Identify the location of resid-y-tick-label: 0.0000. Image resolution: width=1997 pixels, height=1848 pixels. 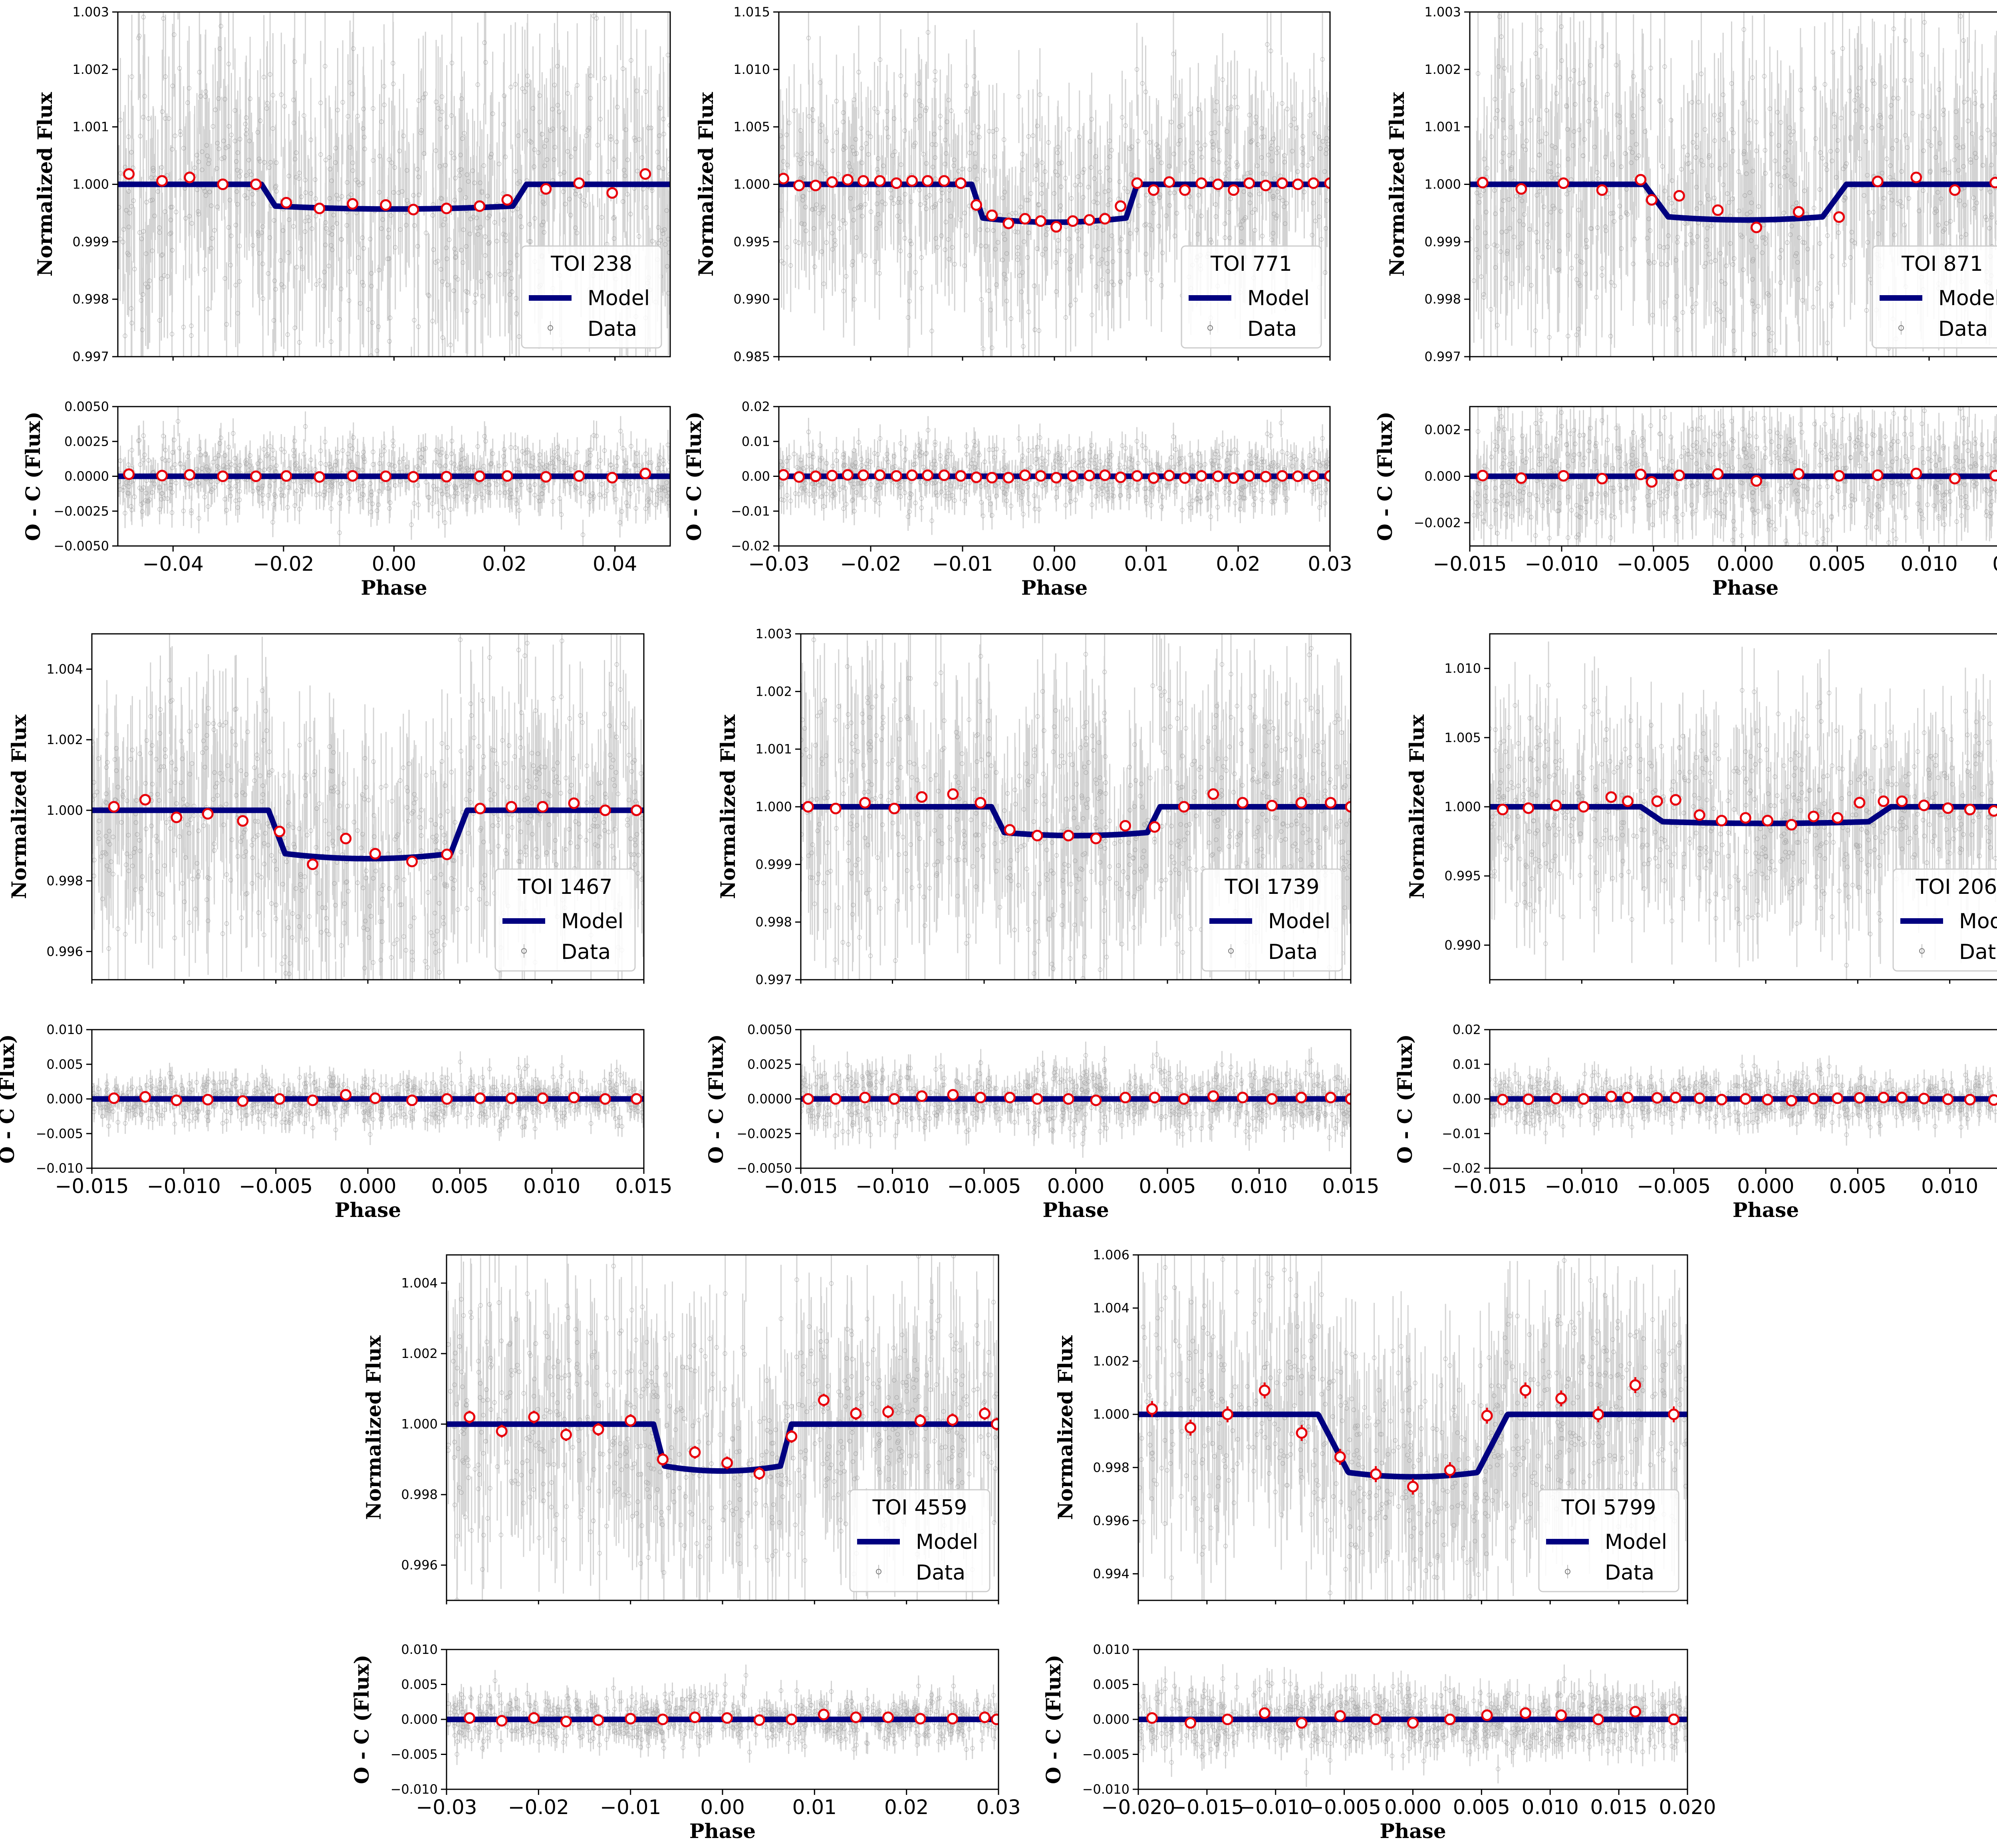
(86, 476).